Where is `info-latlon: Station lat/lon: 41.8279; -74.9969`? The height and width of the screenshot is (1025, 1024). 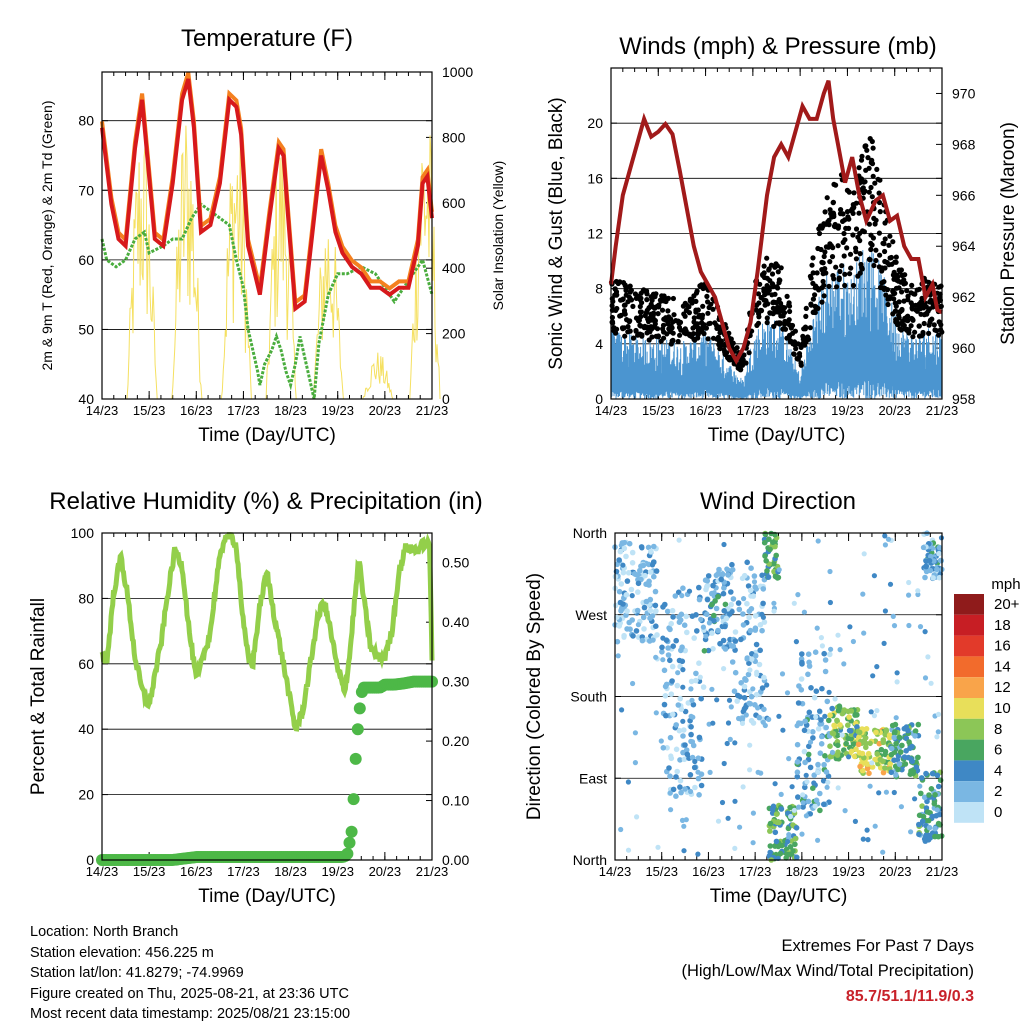 info-latlon: Station lat/lon: 41.8279; -74.9969 is located at coordinates (137, 973).